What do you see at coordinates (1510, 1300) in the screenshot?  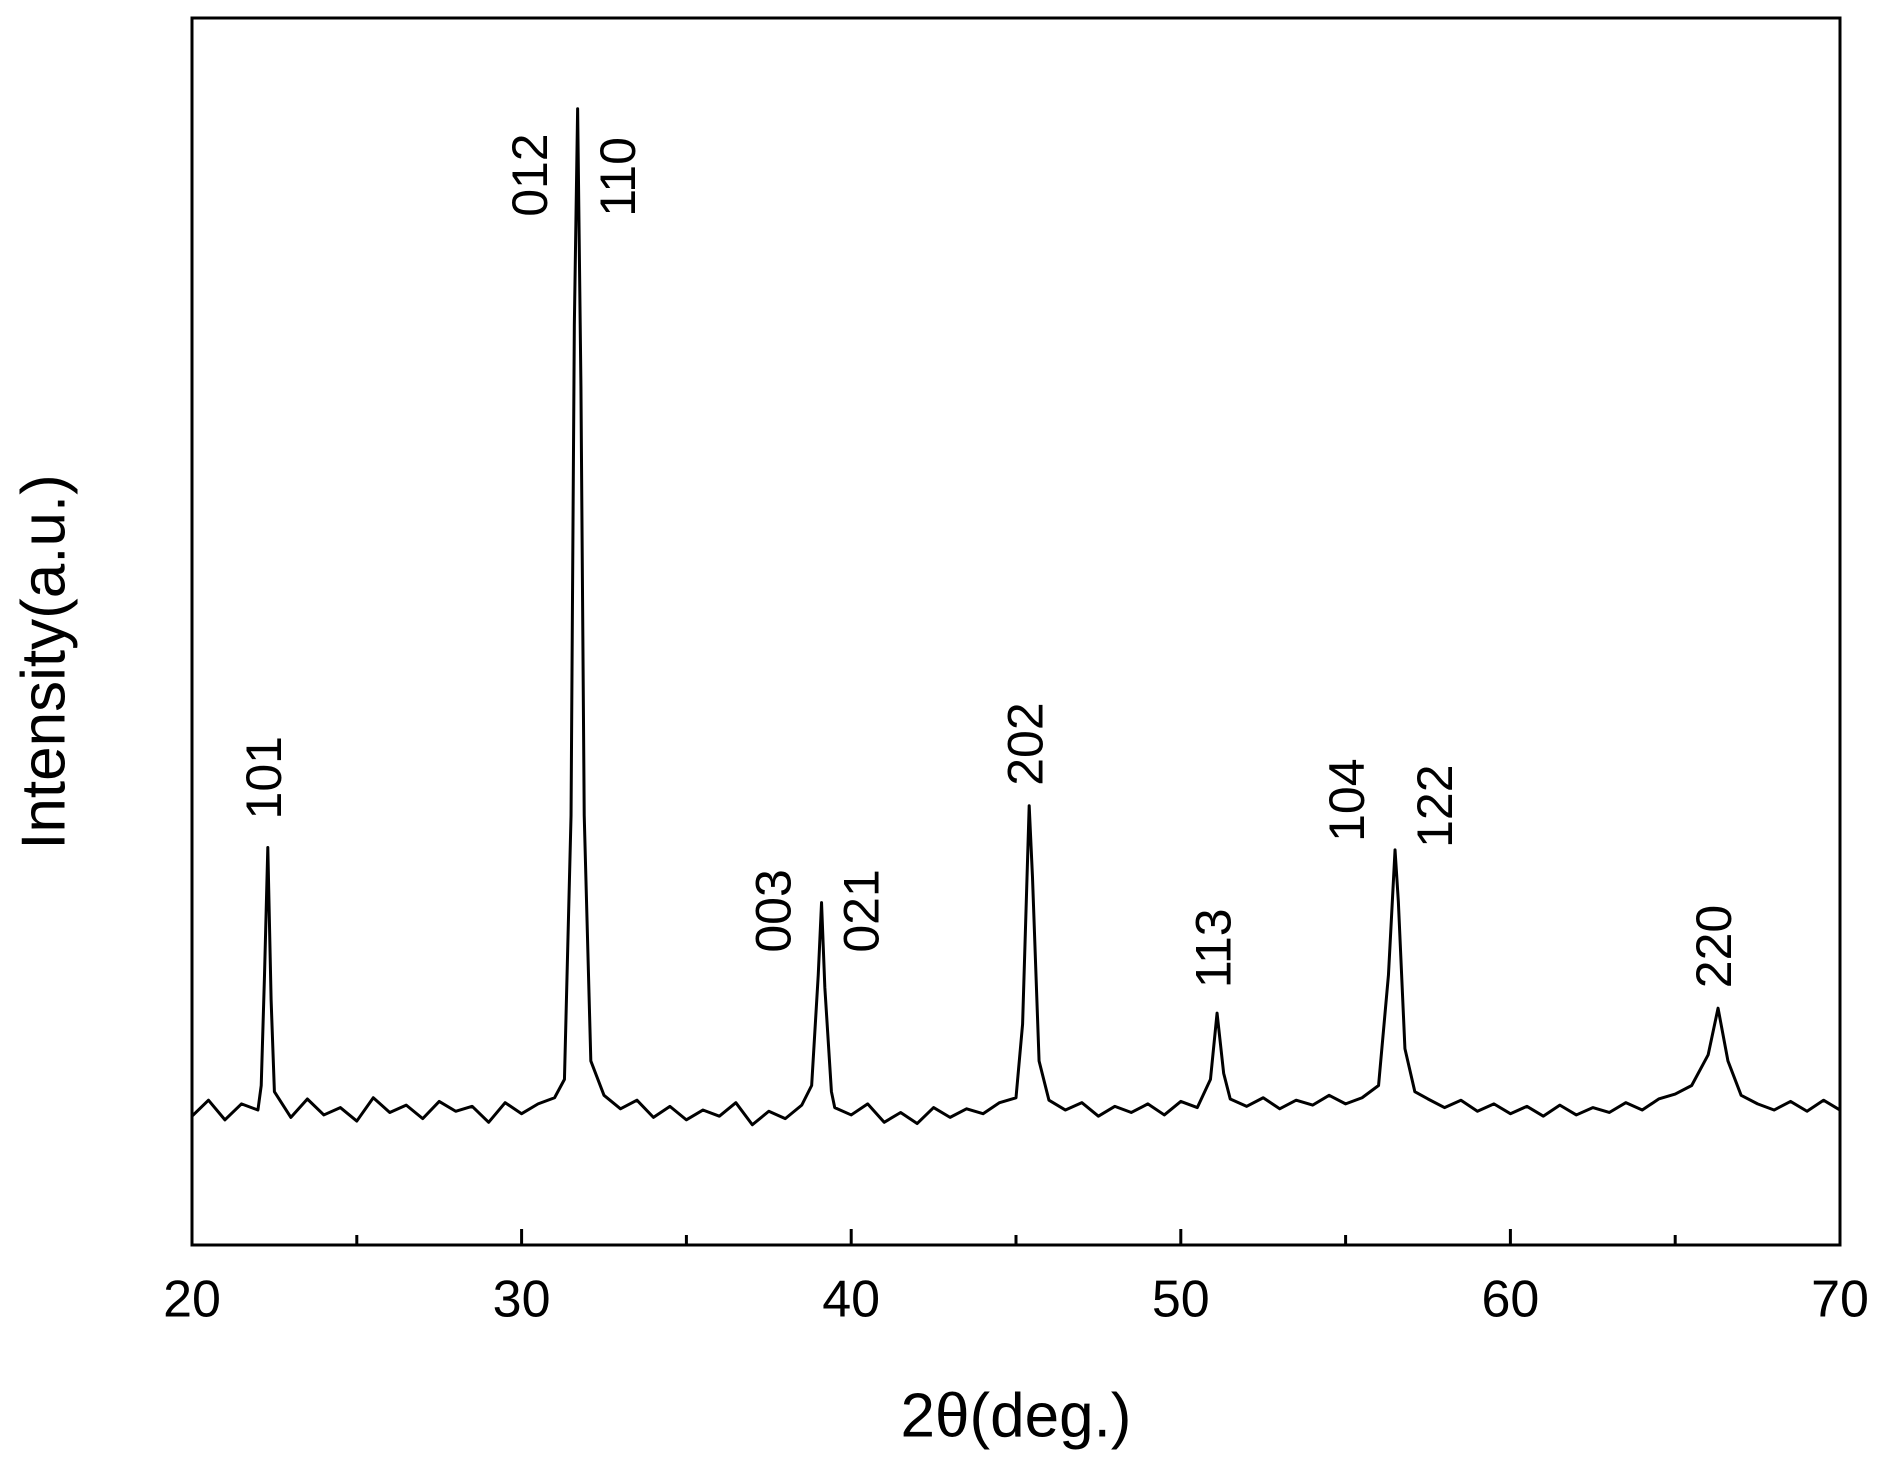 I see `x-tick-label: 60` at bounding box center [1510, 1300].